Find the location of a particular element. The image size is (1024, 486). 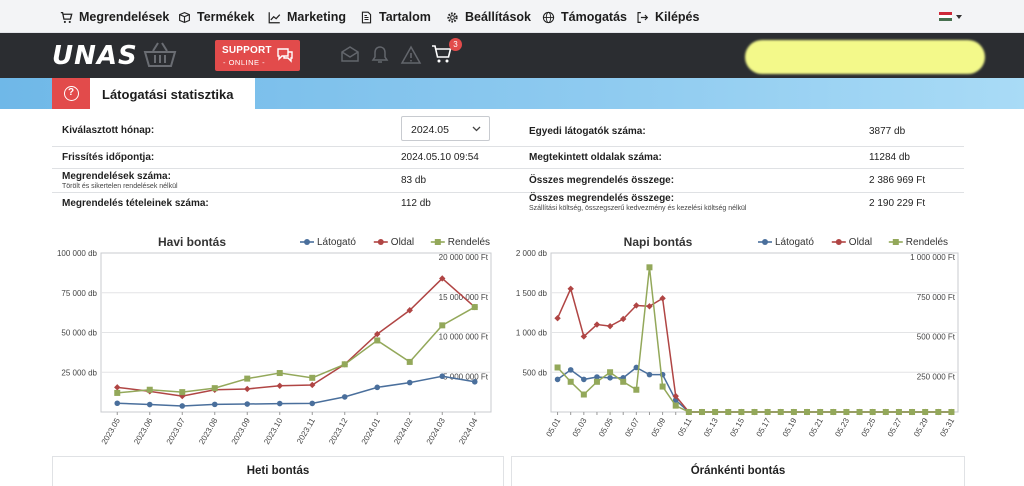

total-net-value: 2 190 229 Ft is located at coordinates (897, 203).